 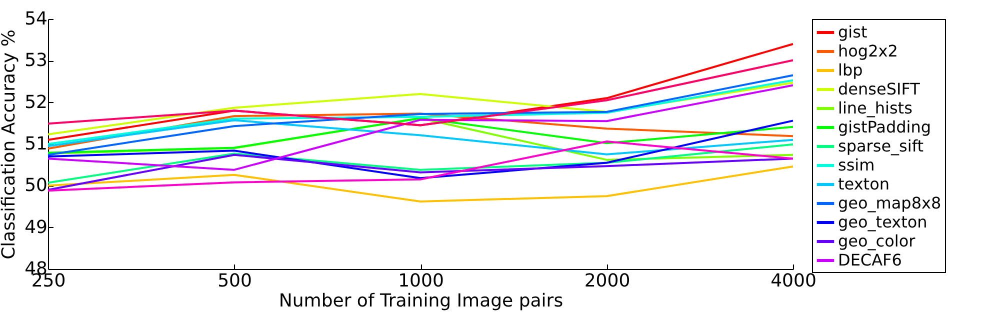 What do you see at coordinates (877, 241) in the screenshot?
I see `legend-label: geo_color` at bounding box center [877, 241].